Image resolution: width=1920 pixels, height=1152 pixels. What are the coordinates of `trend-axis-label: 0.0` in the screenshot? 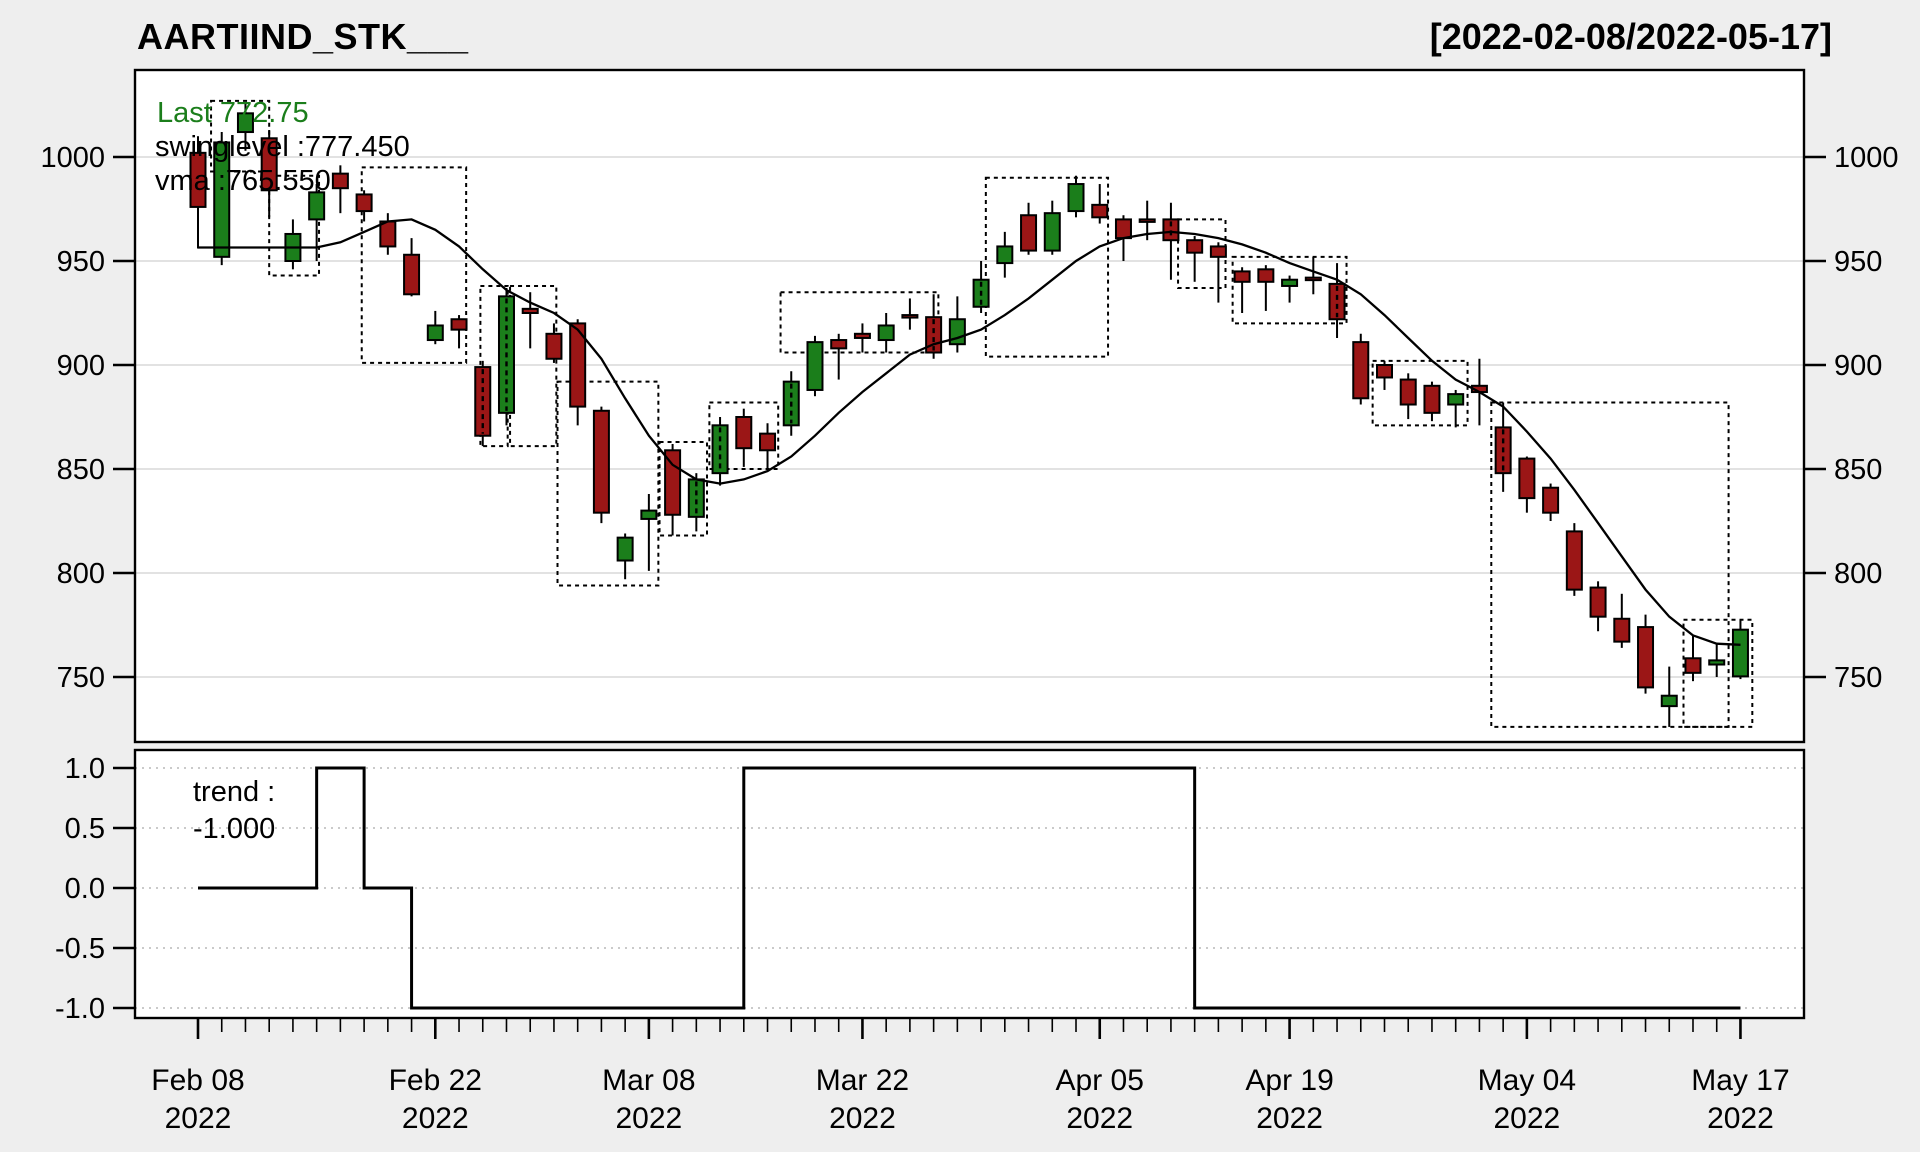 It's located at (85, 889).